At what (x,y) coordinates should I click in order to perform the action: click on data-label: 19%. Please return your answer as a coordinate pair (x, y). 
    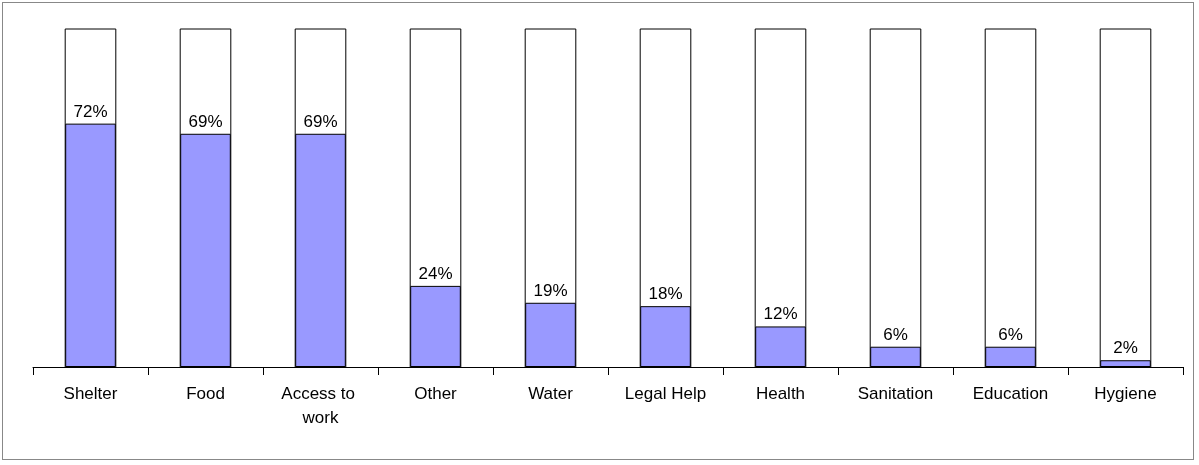
    Looking at the image, I should click on (550, 290).